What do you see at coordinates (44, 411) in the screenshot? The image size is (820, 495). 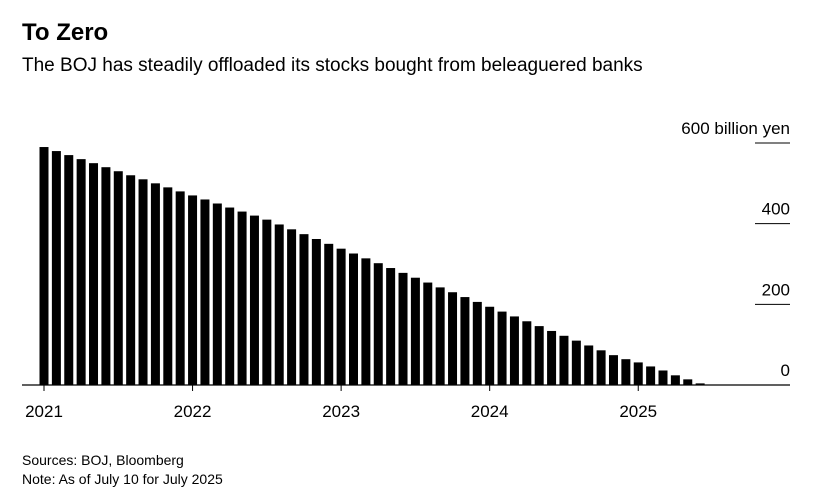 I see `x-tick-label: 2021` at bounding box center [44, 411].